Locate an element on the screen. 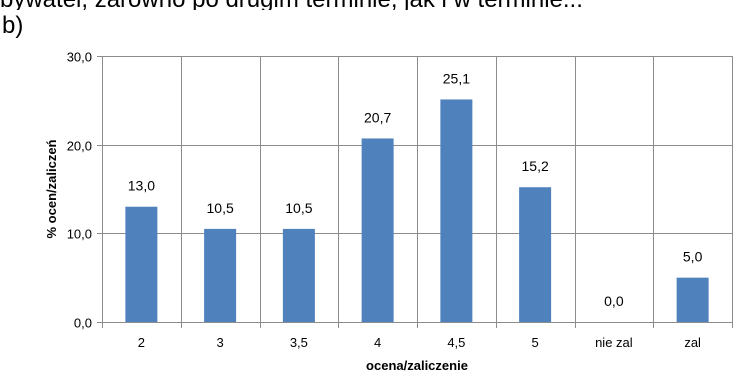  y-tick-label: 10,0 is located at coordinates (79, 234).